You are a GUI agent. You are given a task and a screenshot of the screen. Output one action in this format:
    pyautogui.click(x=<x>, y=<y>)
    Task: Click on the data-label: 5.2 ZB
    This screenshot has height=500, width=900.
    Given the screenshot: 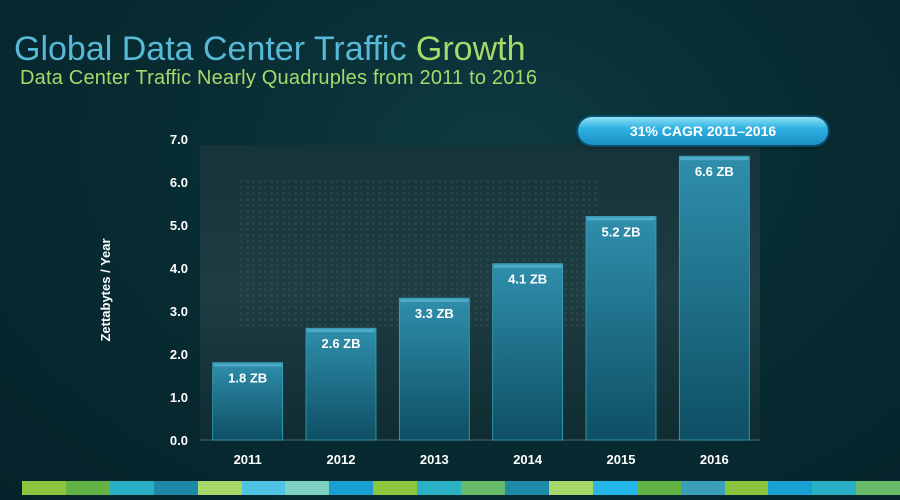 What is the action you would take?
    pyautogui.click(x=620, y=231)
    